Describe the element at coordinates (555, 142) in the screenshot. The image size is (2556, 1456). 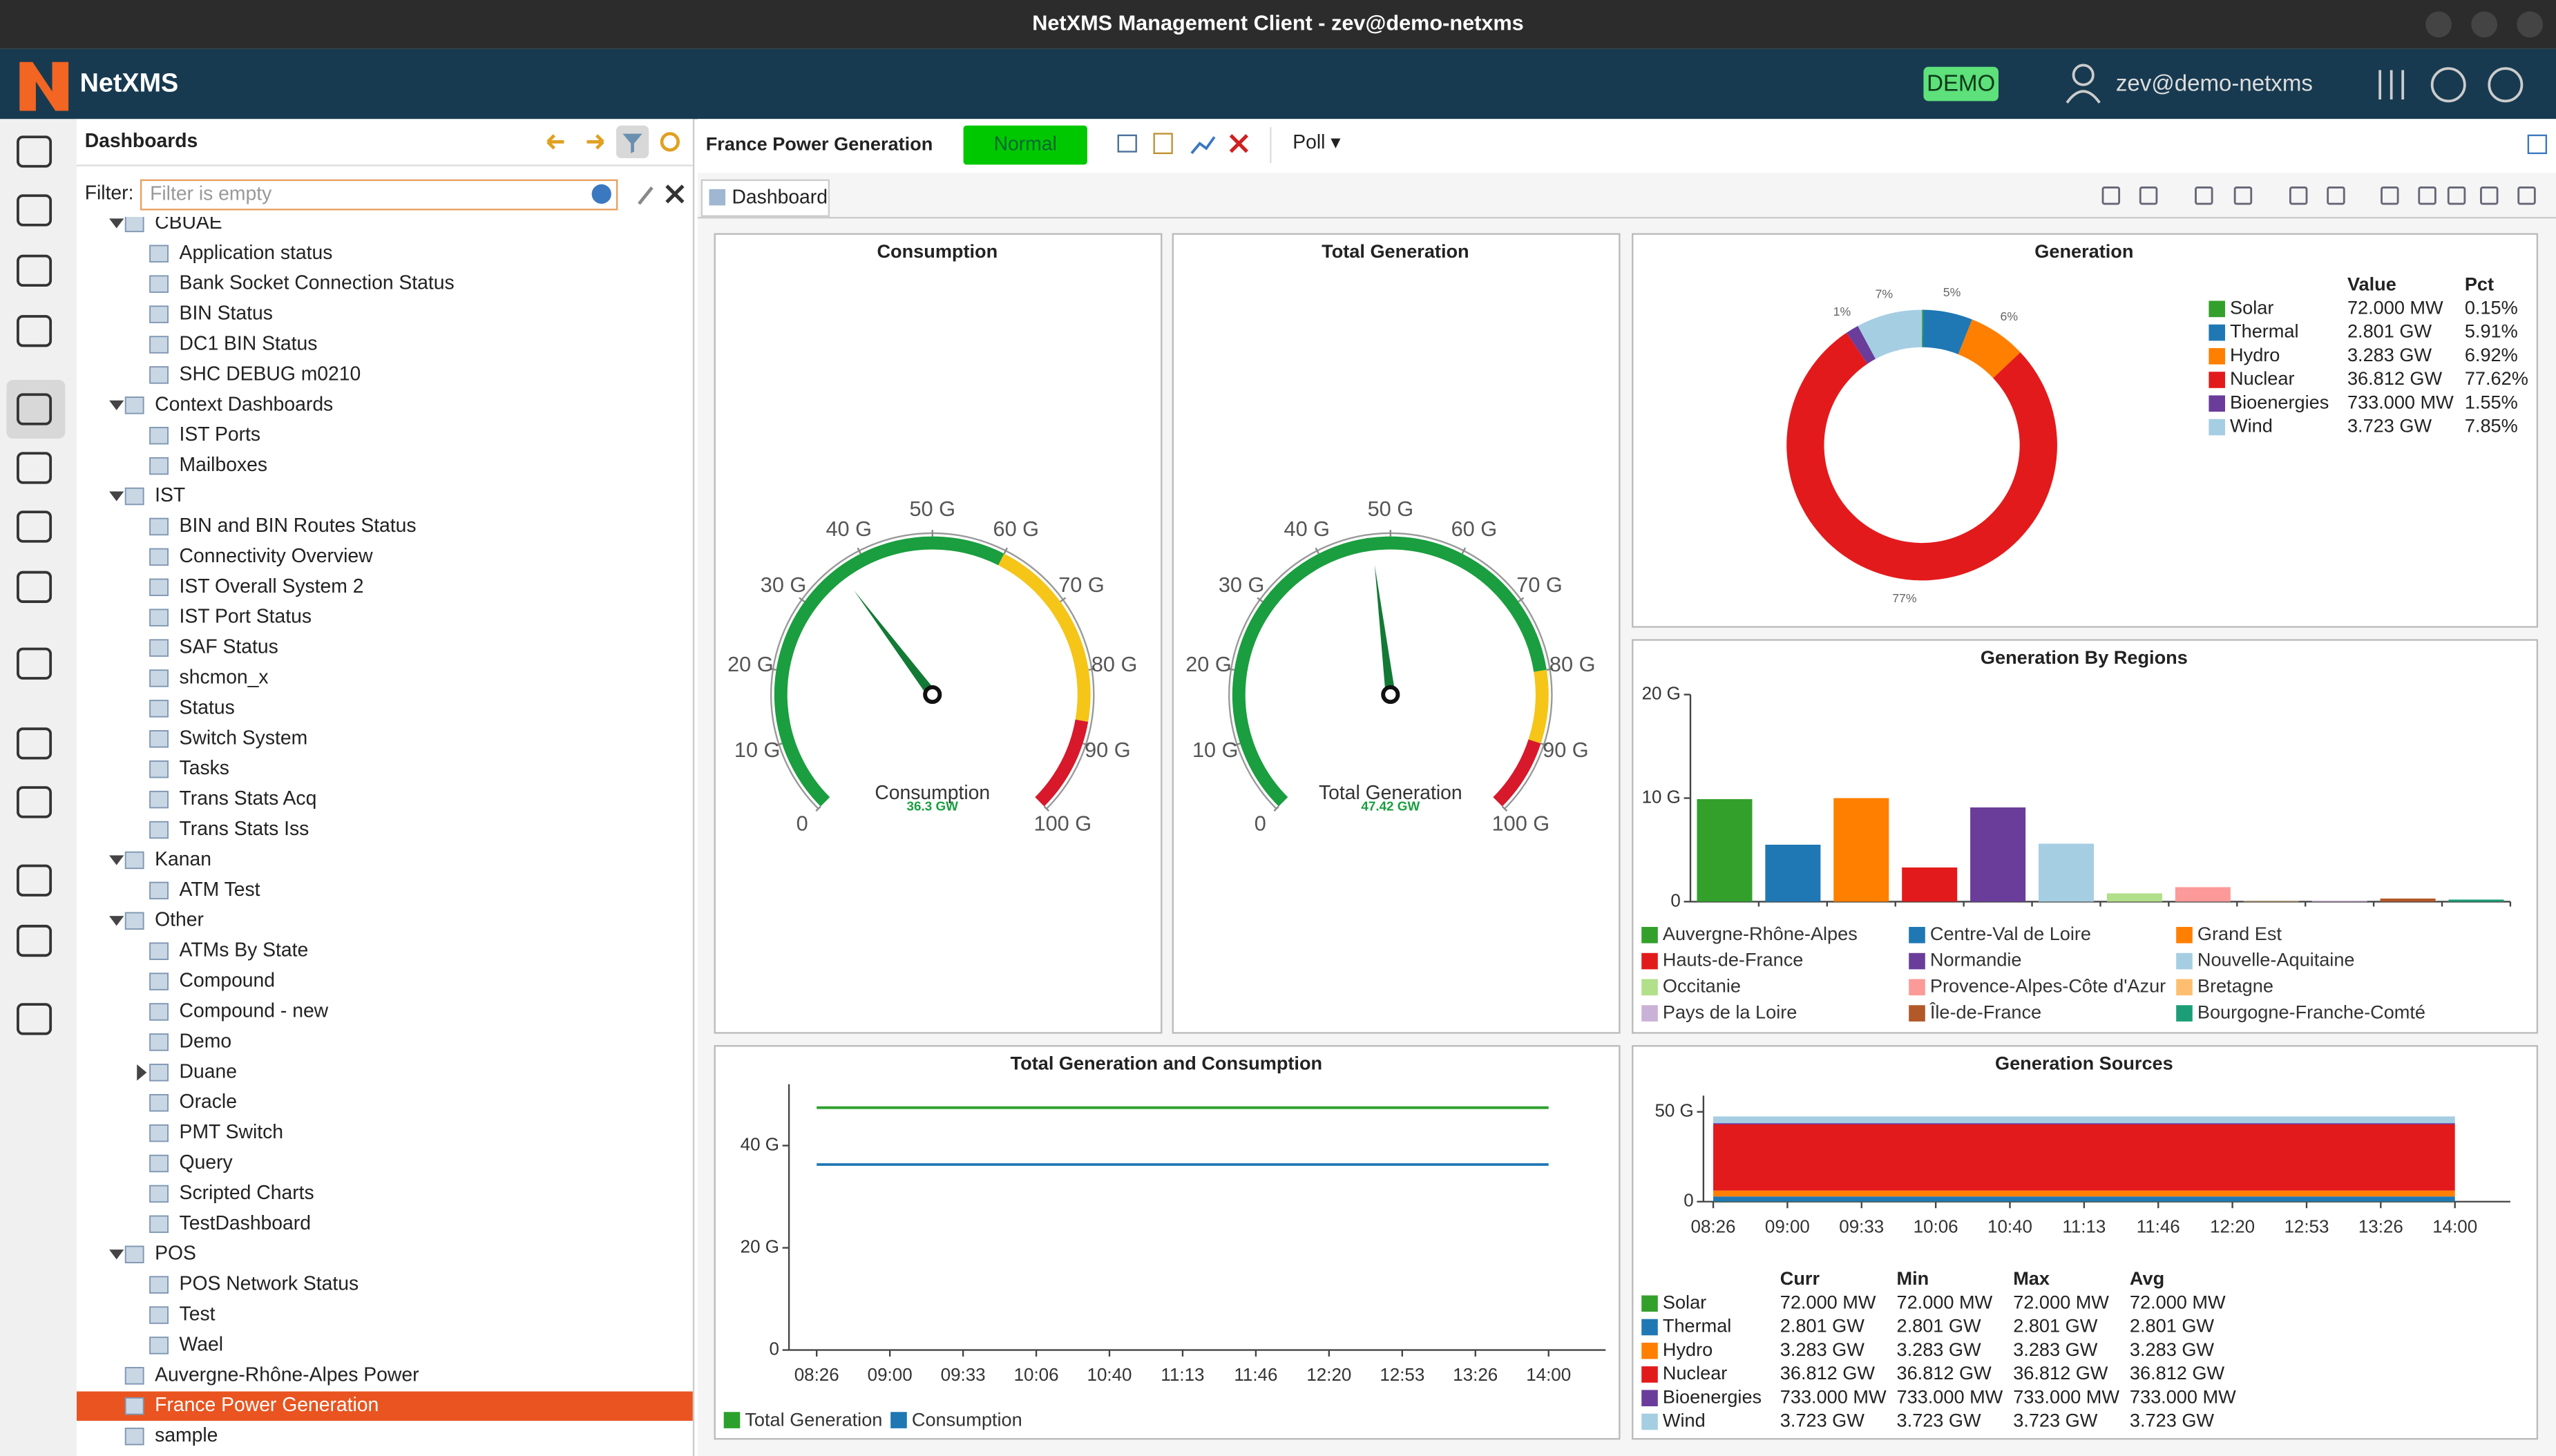
I see `back-button` at that location.